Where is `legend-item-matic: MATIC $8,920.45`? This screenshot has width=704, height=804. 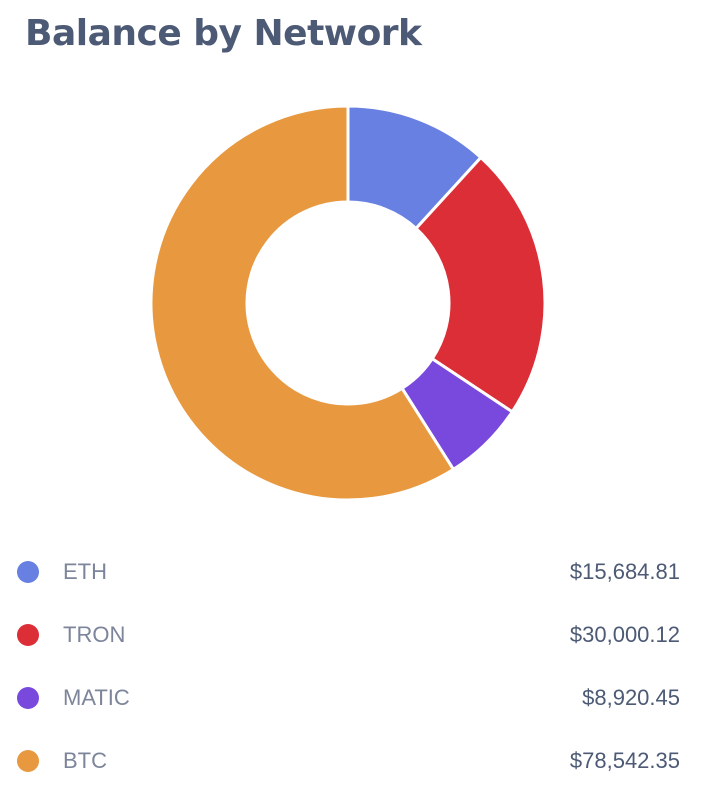
legend-item-matic: MATIC $8,920.45 is located at coordinates (352, 697).